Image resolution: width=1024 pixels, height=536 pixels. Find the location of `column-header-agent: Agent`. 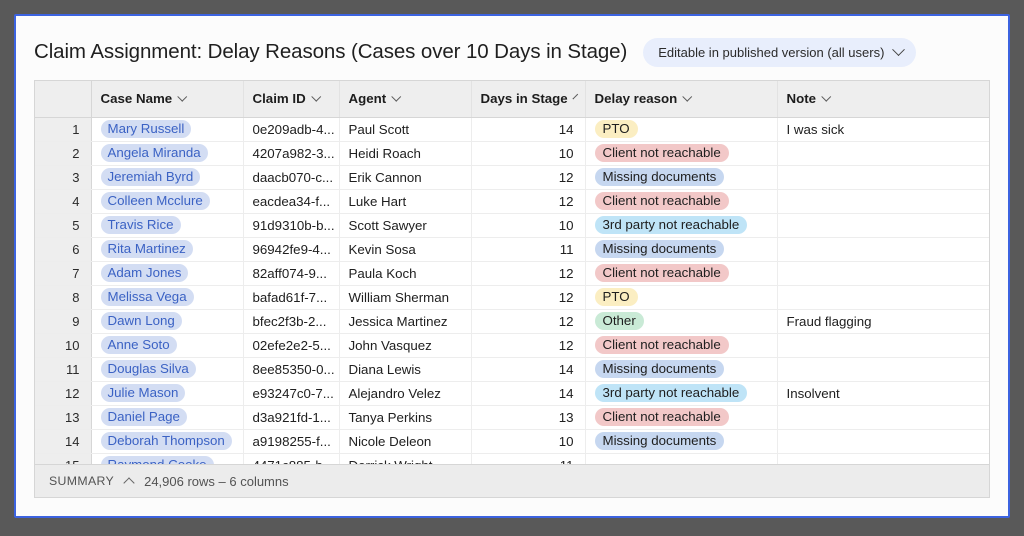

column-header-agent: Agent is located at coordinates (405, 99).